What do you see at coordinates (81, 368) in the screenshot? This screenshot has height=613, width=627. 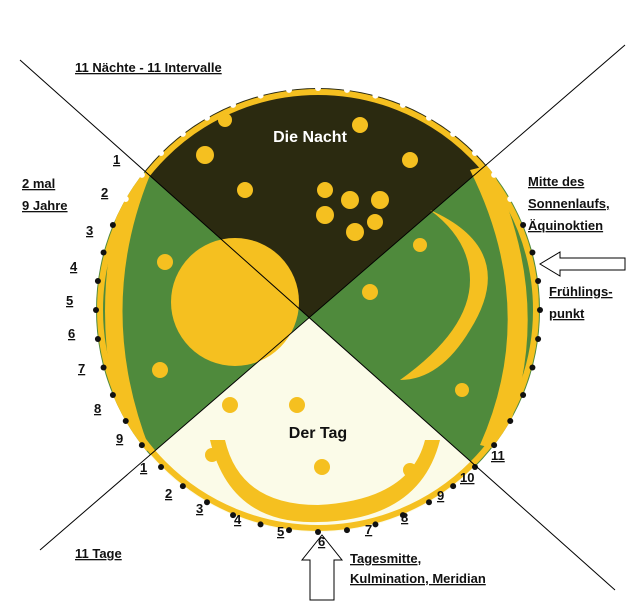 I see `left-number: 7` at bounding box center [81, 368].